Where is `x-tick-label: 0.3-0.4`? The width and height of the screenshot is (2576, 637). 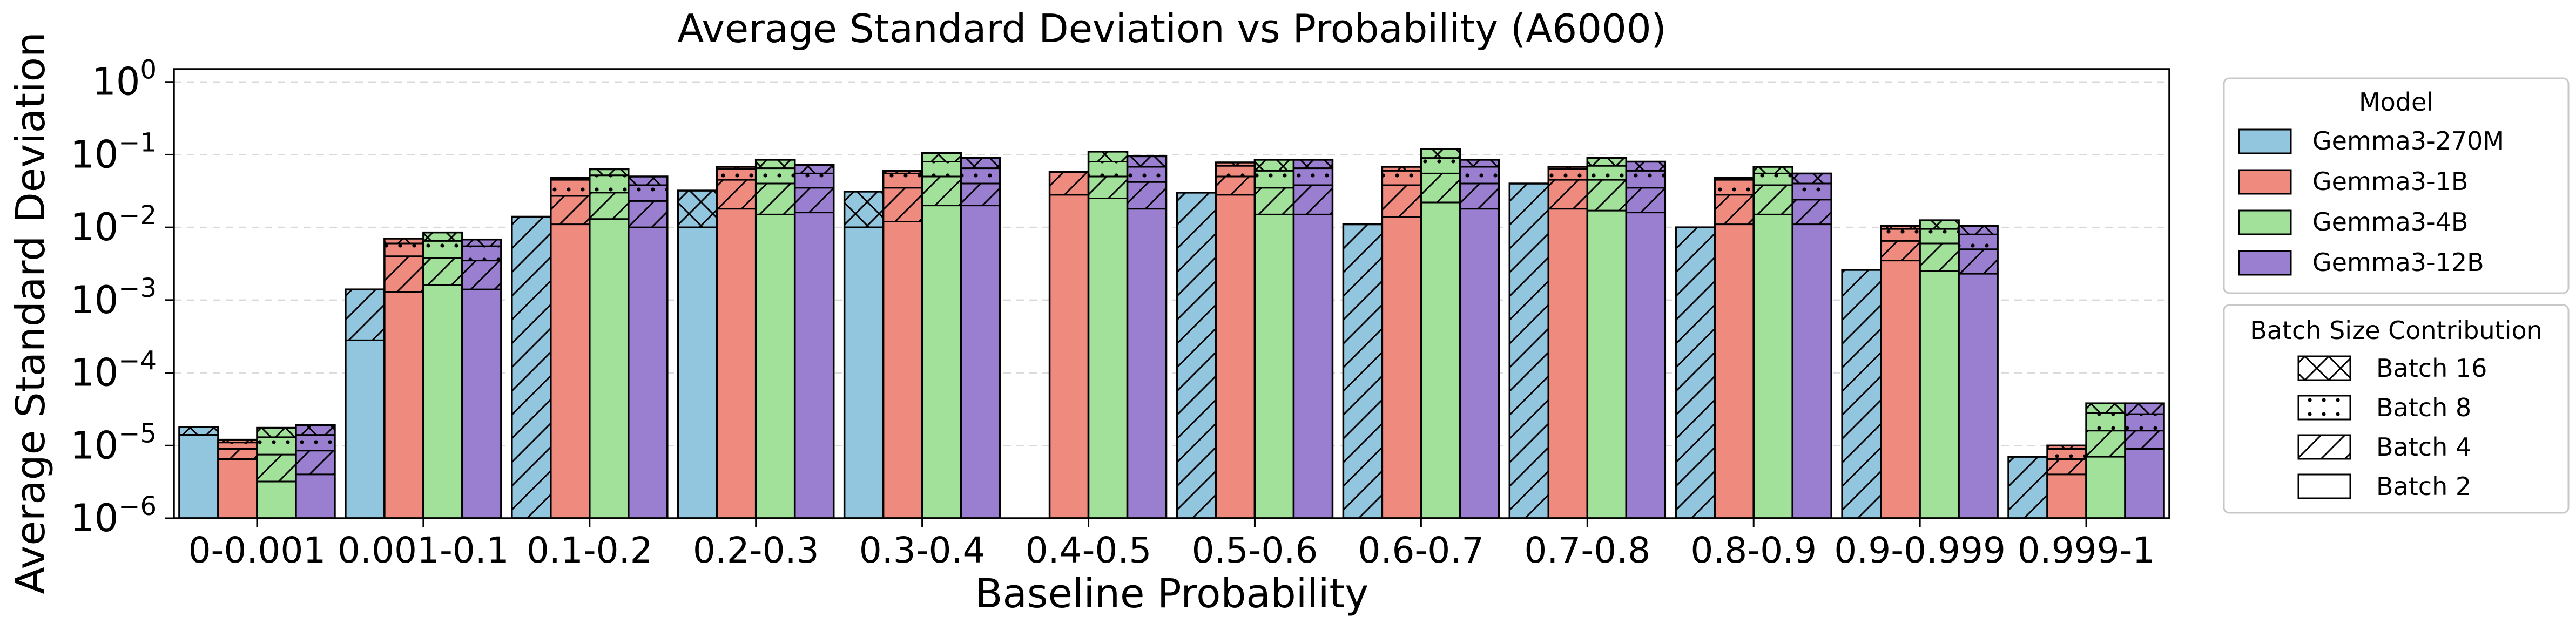 x-tick-label: 0.3-0.4 is located at coordinates (922, 550).